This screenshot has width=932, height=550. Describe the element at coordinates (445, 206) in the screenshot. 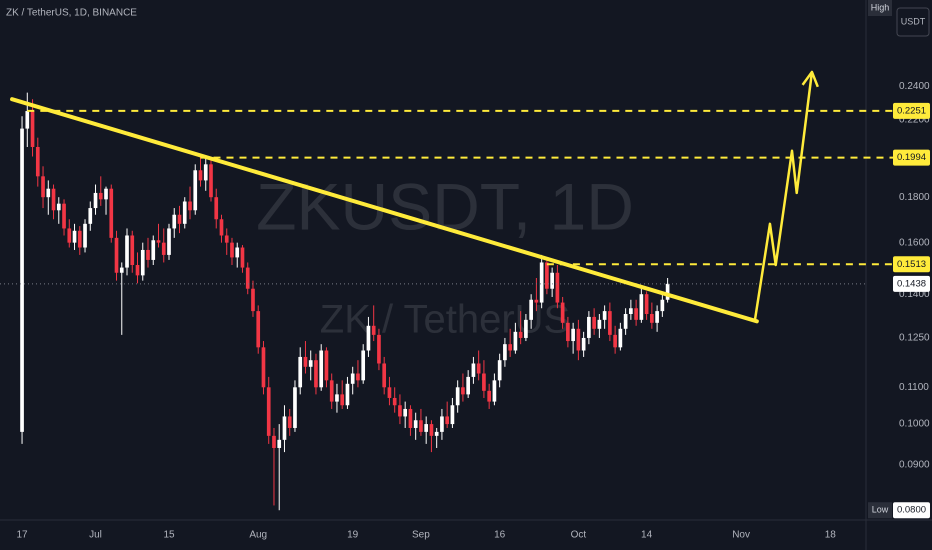

I see `watermark: ZKUSDT, 1D` at that location.